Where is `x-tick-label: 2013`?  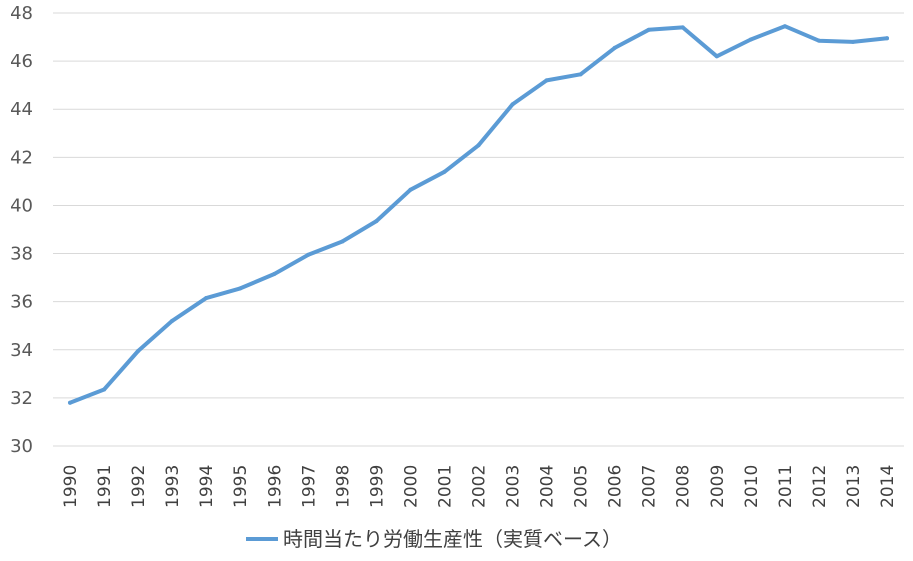 x-tick-label: 2013 is located at coordinates (854, 486).